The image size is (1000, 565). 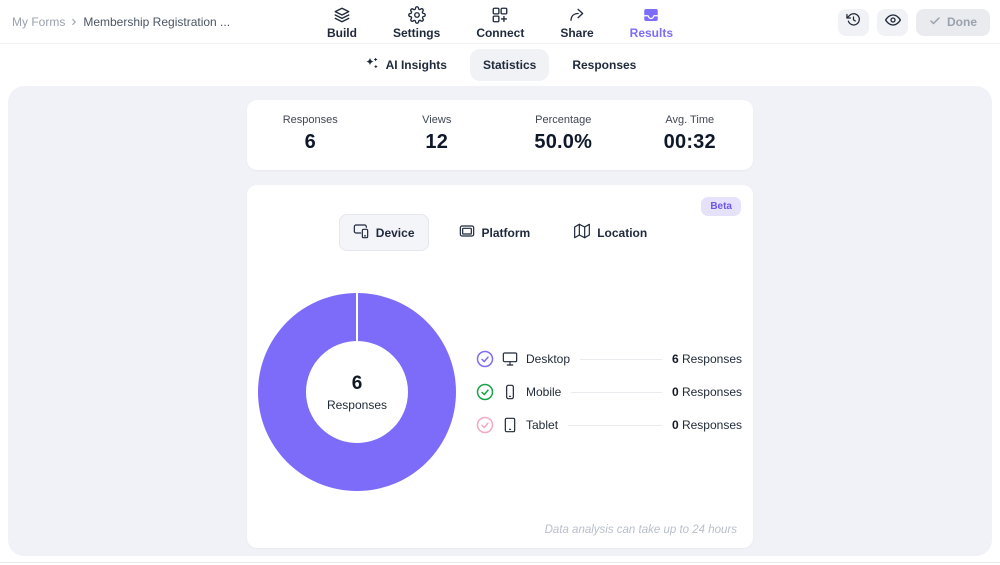 What do you see at coordinates (500, 15) in the screenshot?
I see `grid-plus-icon` at bounding box center [500, 15].